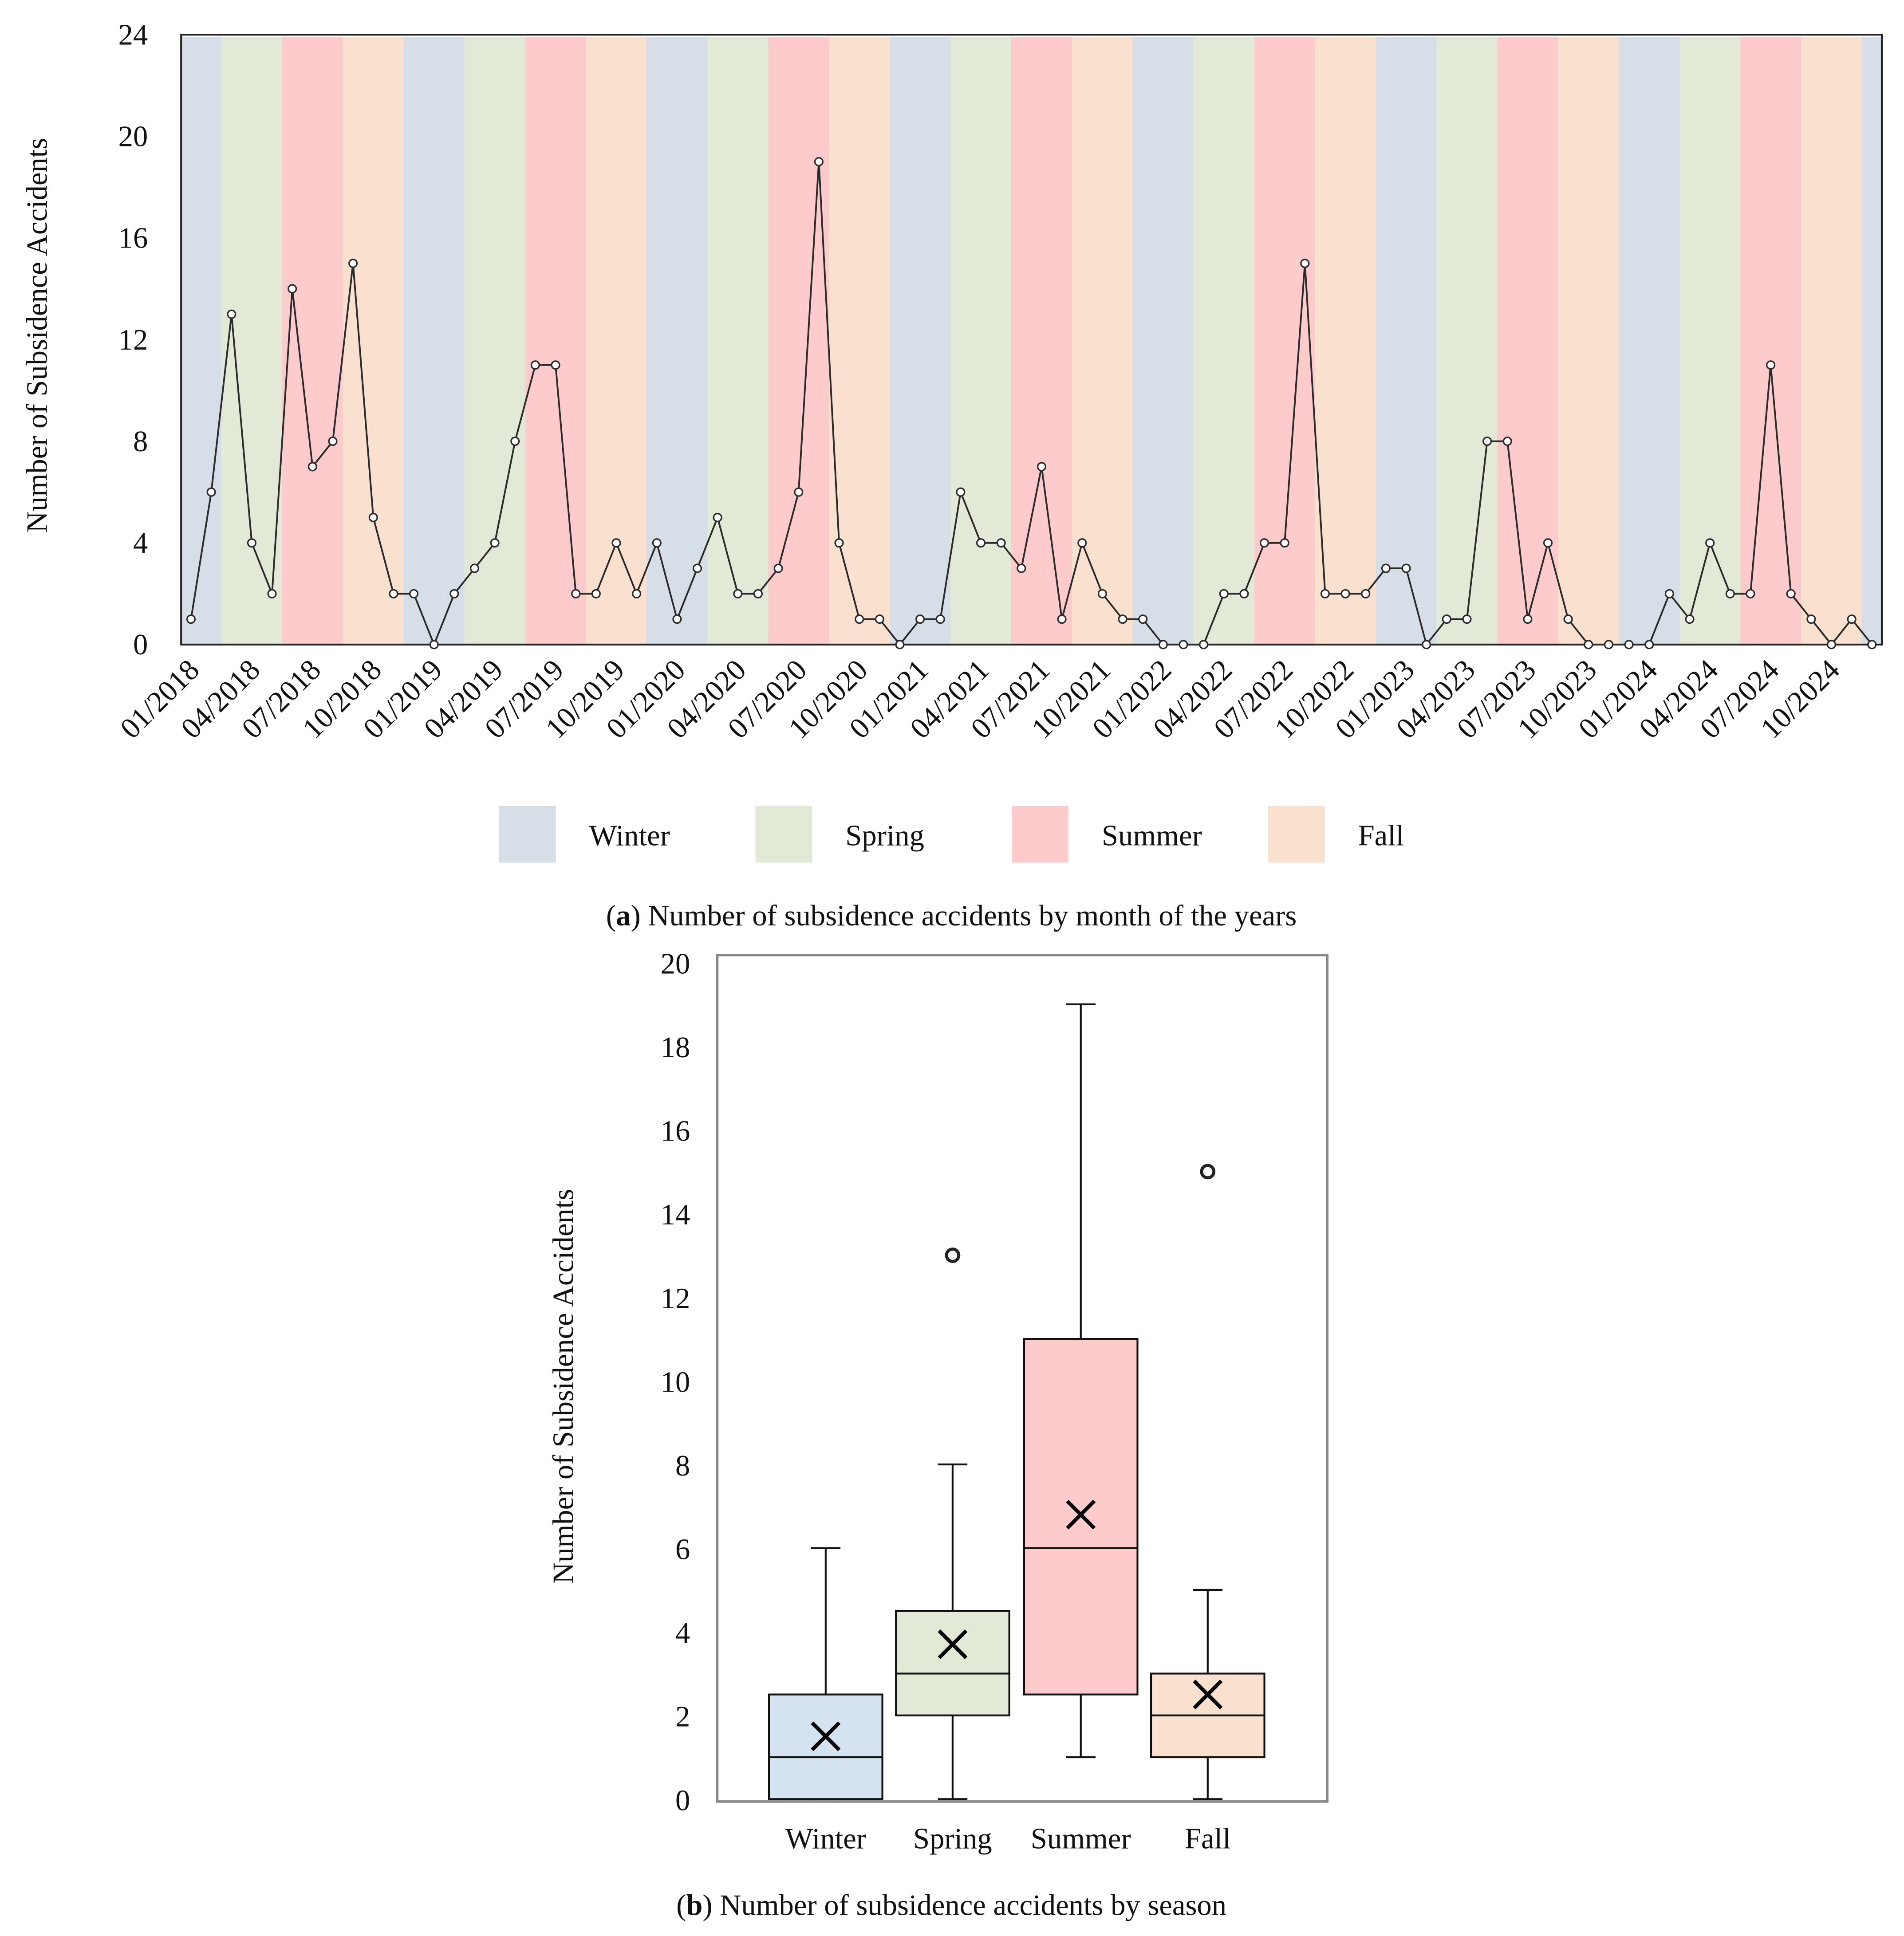 The height and width of the screenshot is (1936, 1904). I want to click on y-axis-label: Number of Subsidence Accidents, so click(37, 335).